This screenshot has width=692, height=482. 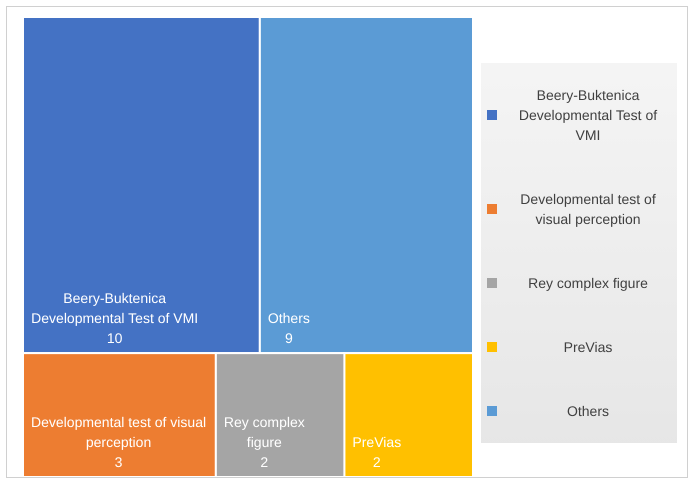 I want to click on data-label: 10, so click(x=114, y=338).